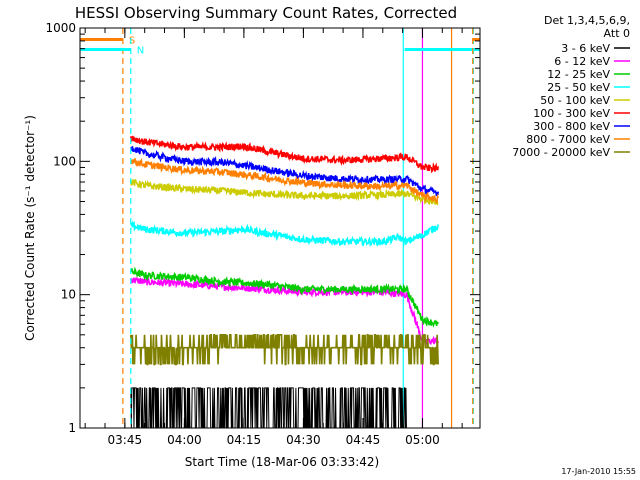 The width and height of the screenshot is (640, 480). Describe the element at coordinates (571, 126) in the screenshot. I see `legend-entry-label-6: 300 - 800 keV` at that location.